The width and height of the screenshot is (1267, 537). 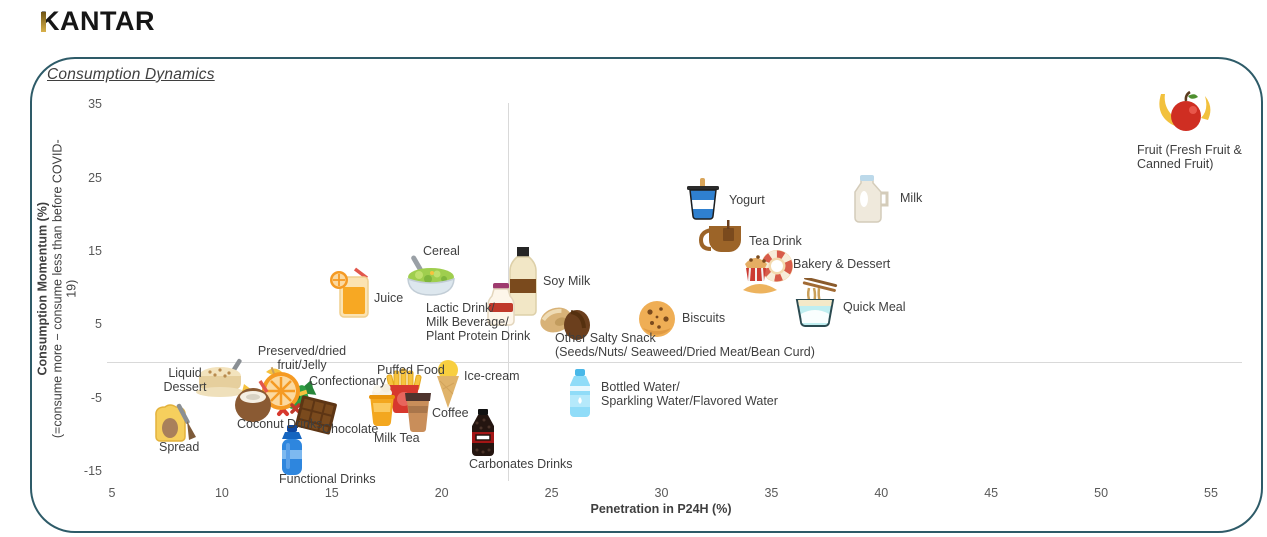 What do you see at coordinates (661, 493) in the screenshot?
I see `x-tick-label: 30` at bounding box center [661, 493].